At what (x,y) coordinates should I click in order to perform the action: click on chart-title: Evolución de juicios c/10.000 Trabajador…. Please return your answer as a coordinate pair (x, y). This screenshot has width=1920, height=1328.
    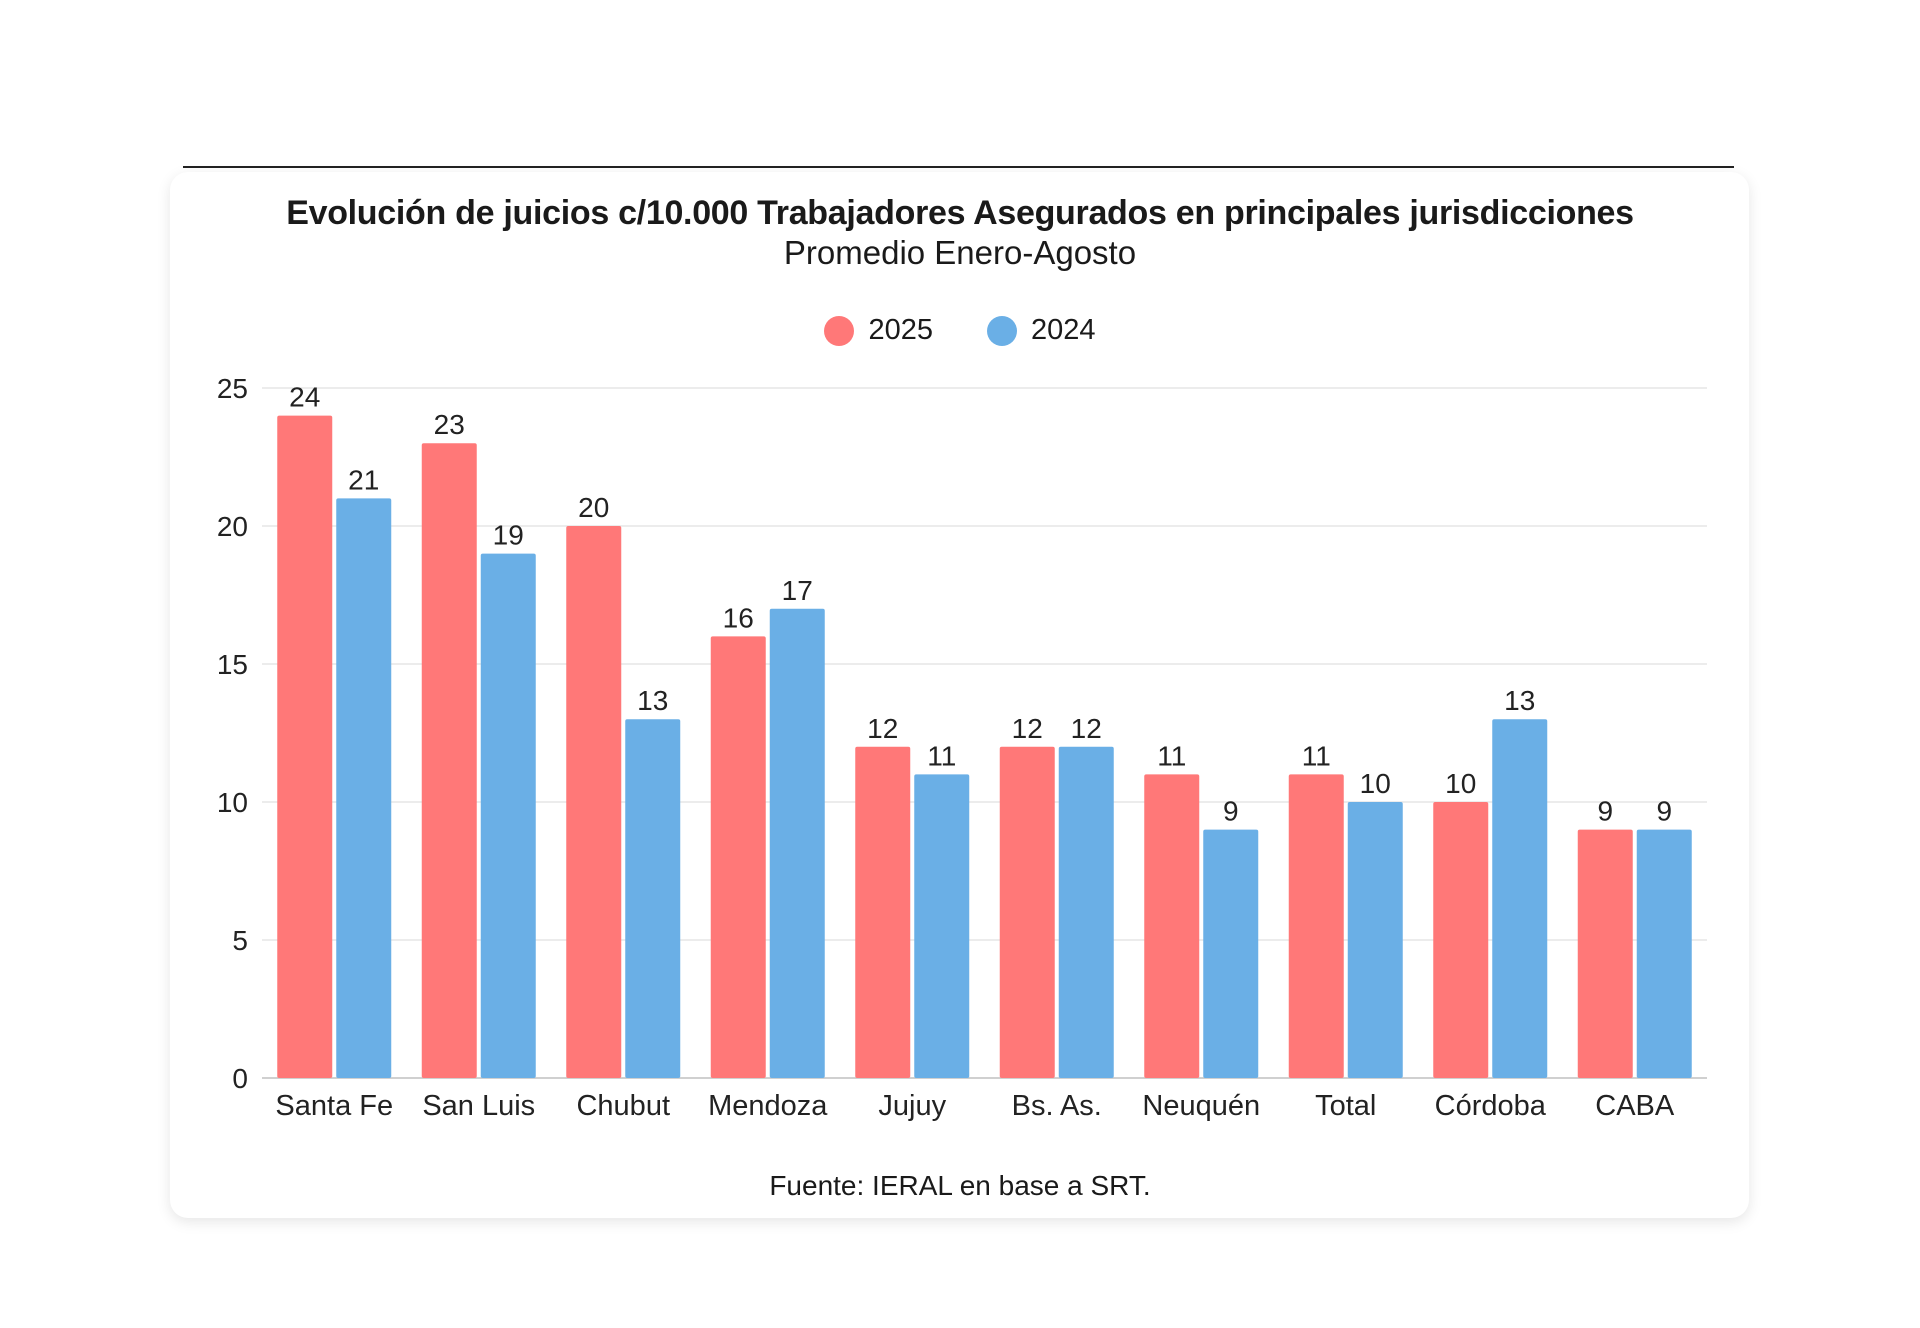
    Looking at the image, I should click on (960, 213).